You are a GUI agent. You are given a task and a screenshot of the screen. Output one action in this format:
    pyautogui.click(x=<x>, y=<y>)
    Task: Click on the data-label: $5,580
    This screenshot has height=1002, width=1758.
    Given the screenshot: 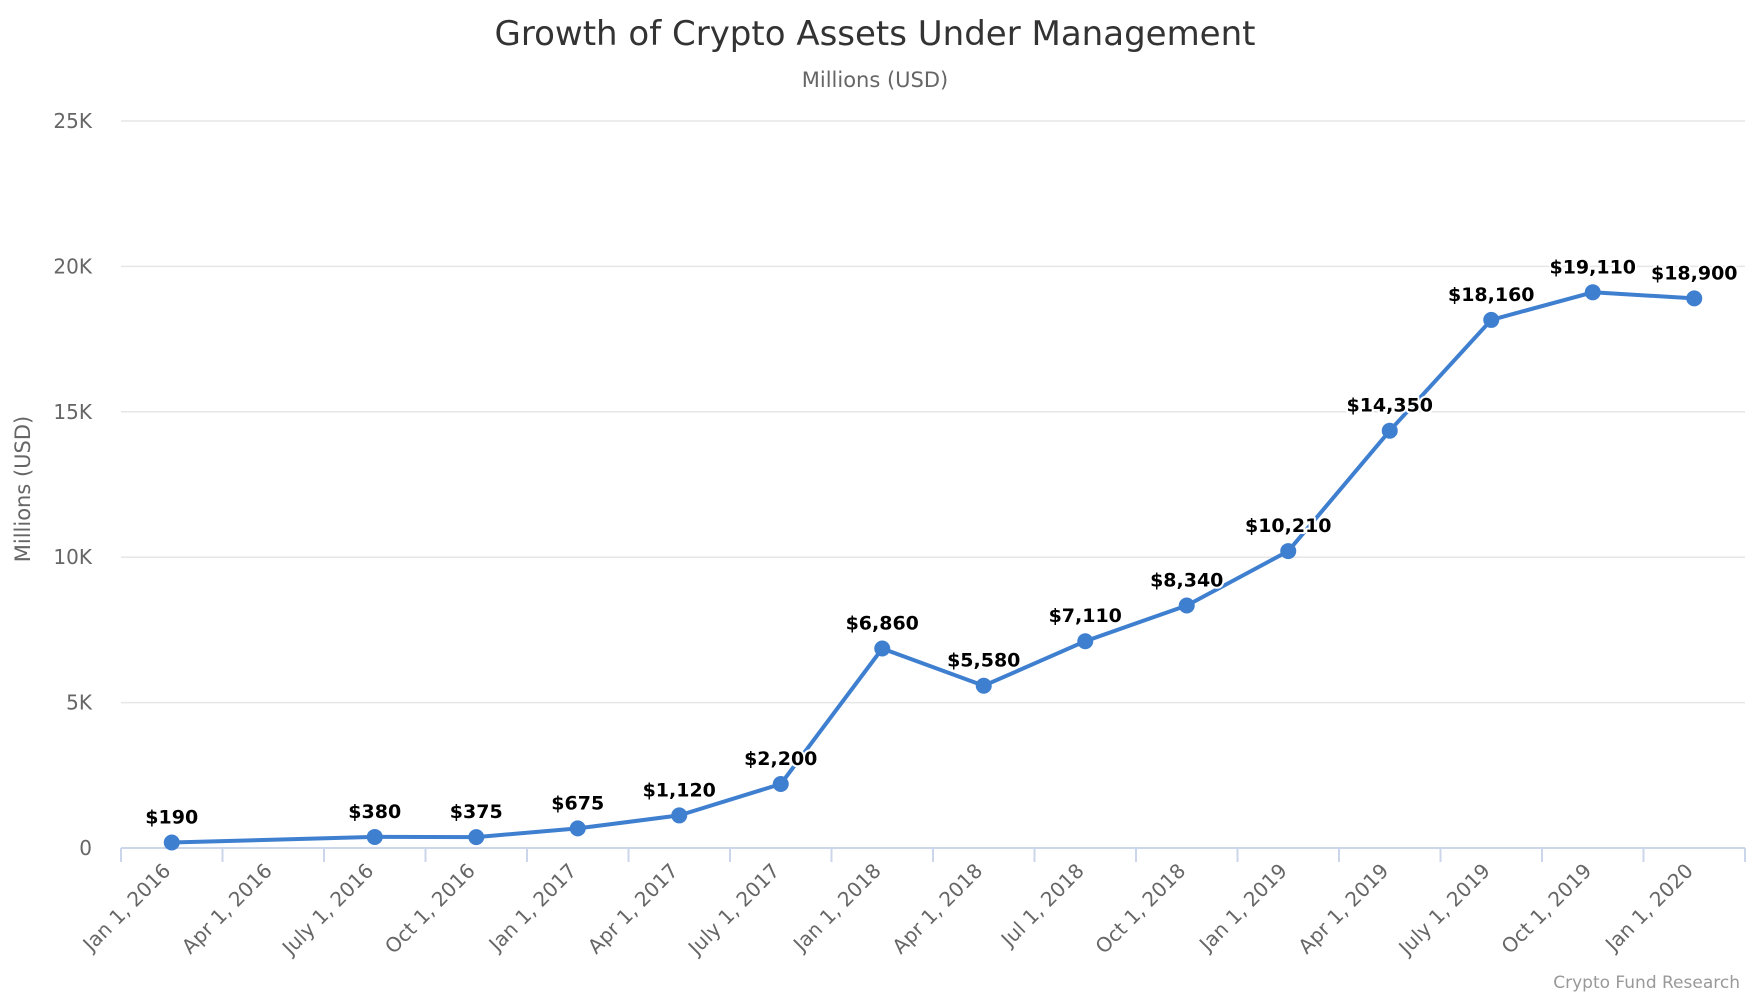 What is the action you would take?
    pyautogui.click(x=983, y=661)
    